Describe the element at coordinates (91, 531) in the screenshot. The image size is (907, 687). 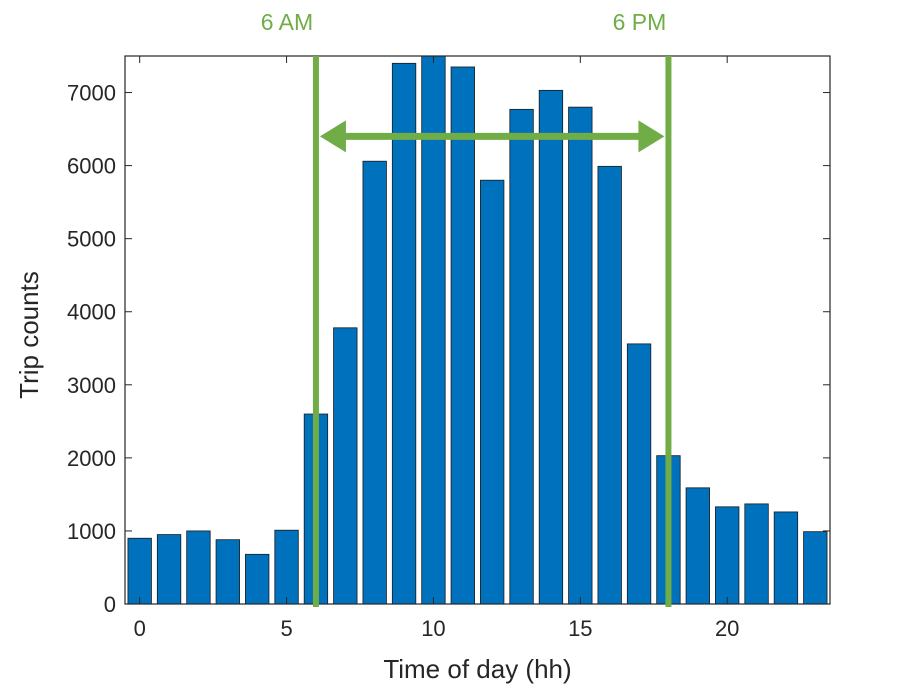
I see `y-tick-label: 1000` at that location.